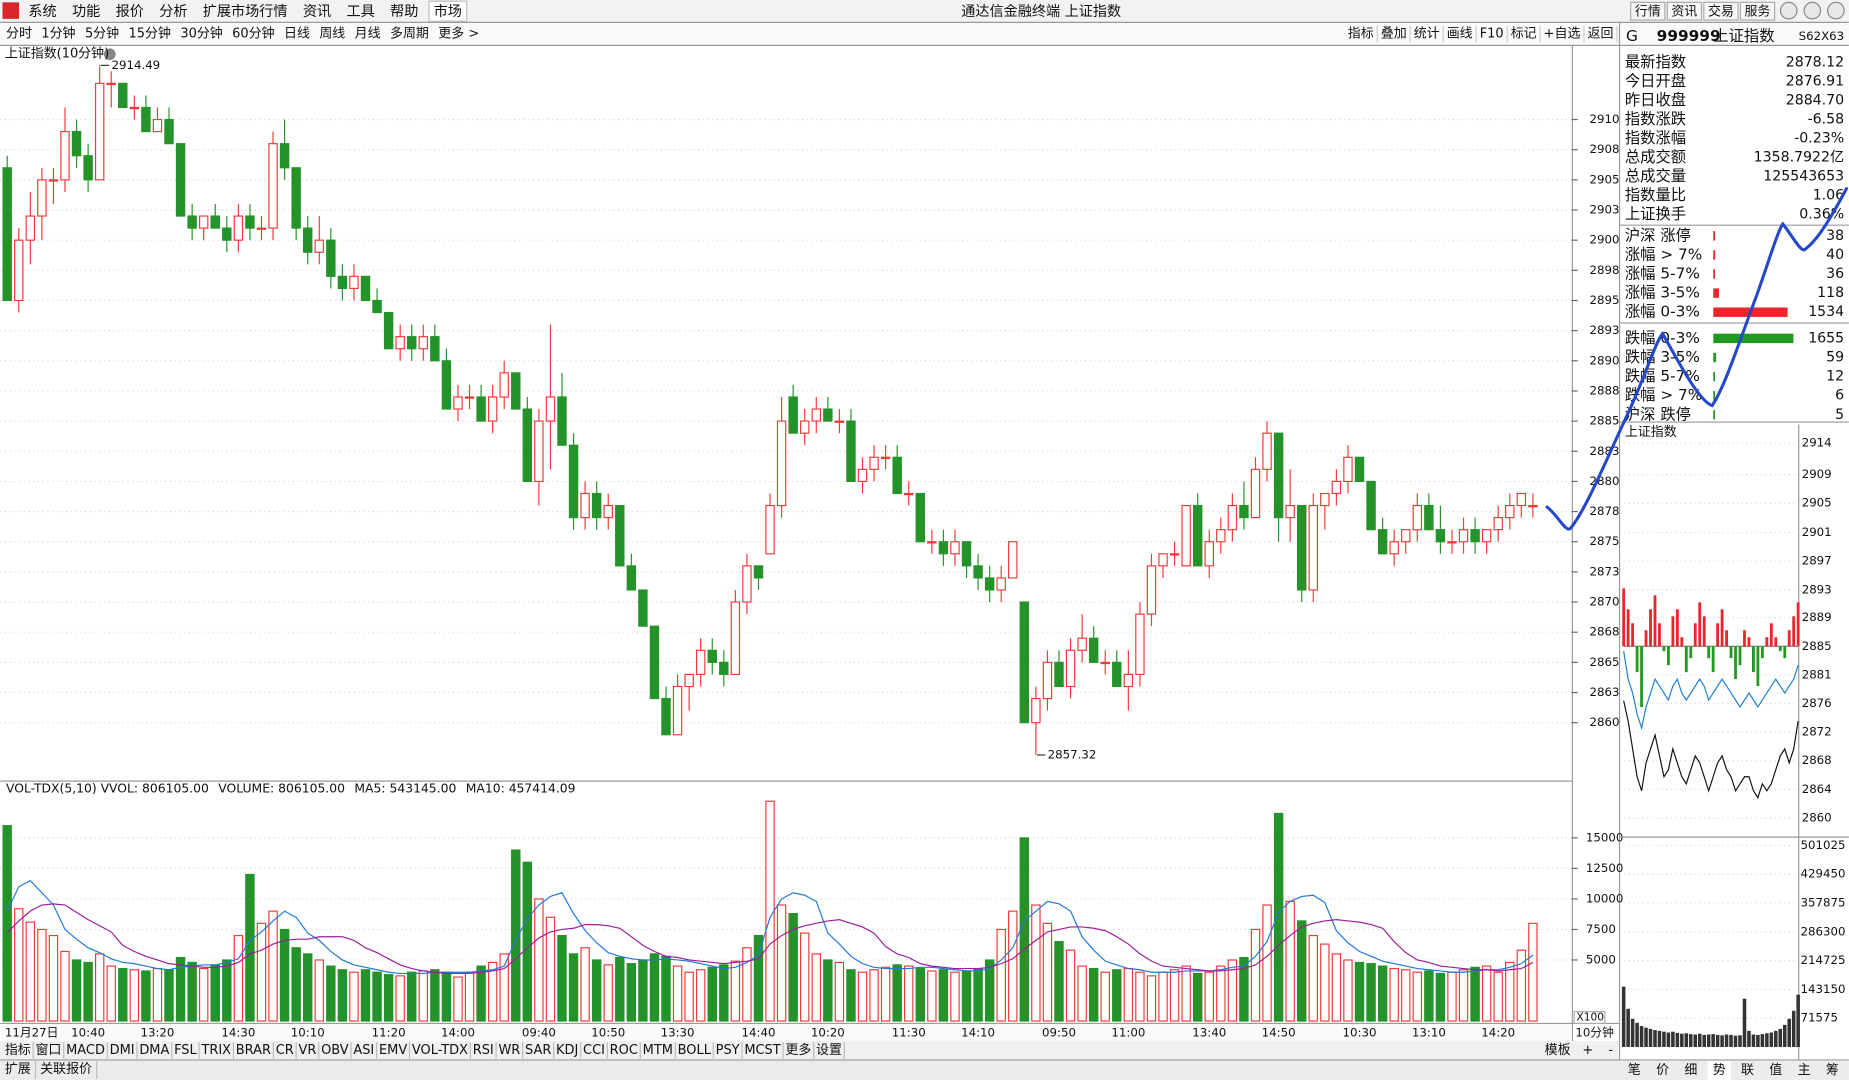 Image resolution: width=1849 pixels, height=1080 pixels. Describe the element at coordinates (1775, 1070) in the screenshot. I see `mini-tab: 值` at that location.